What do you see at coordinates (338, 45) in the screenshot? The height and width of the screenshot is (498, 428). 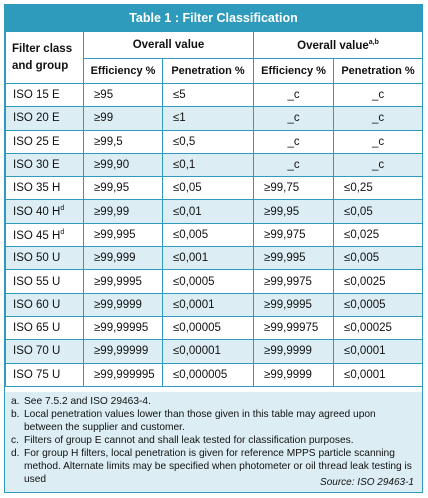 I see `overall-value-local-header: Overall valuea,b` at bounding box center [338, 45].